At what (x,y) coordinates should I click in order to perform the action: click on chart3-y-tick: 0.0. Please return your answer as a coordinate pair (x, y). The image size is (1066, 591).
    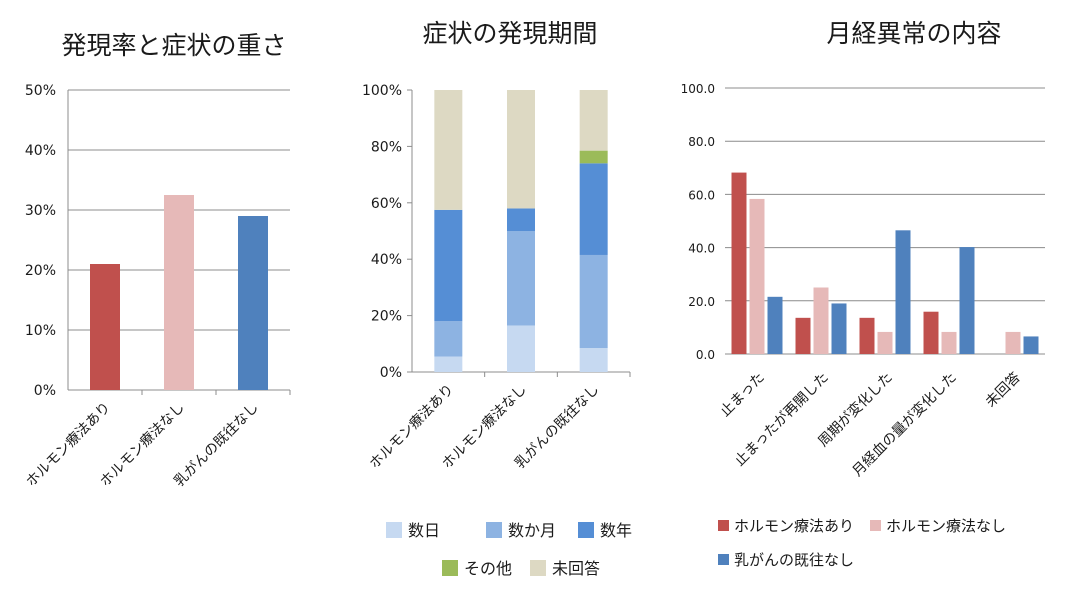
    Looking at the image, I should click on (705, 355).